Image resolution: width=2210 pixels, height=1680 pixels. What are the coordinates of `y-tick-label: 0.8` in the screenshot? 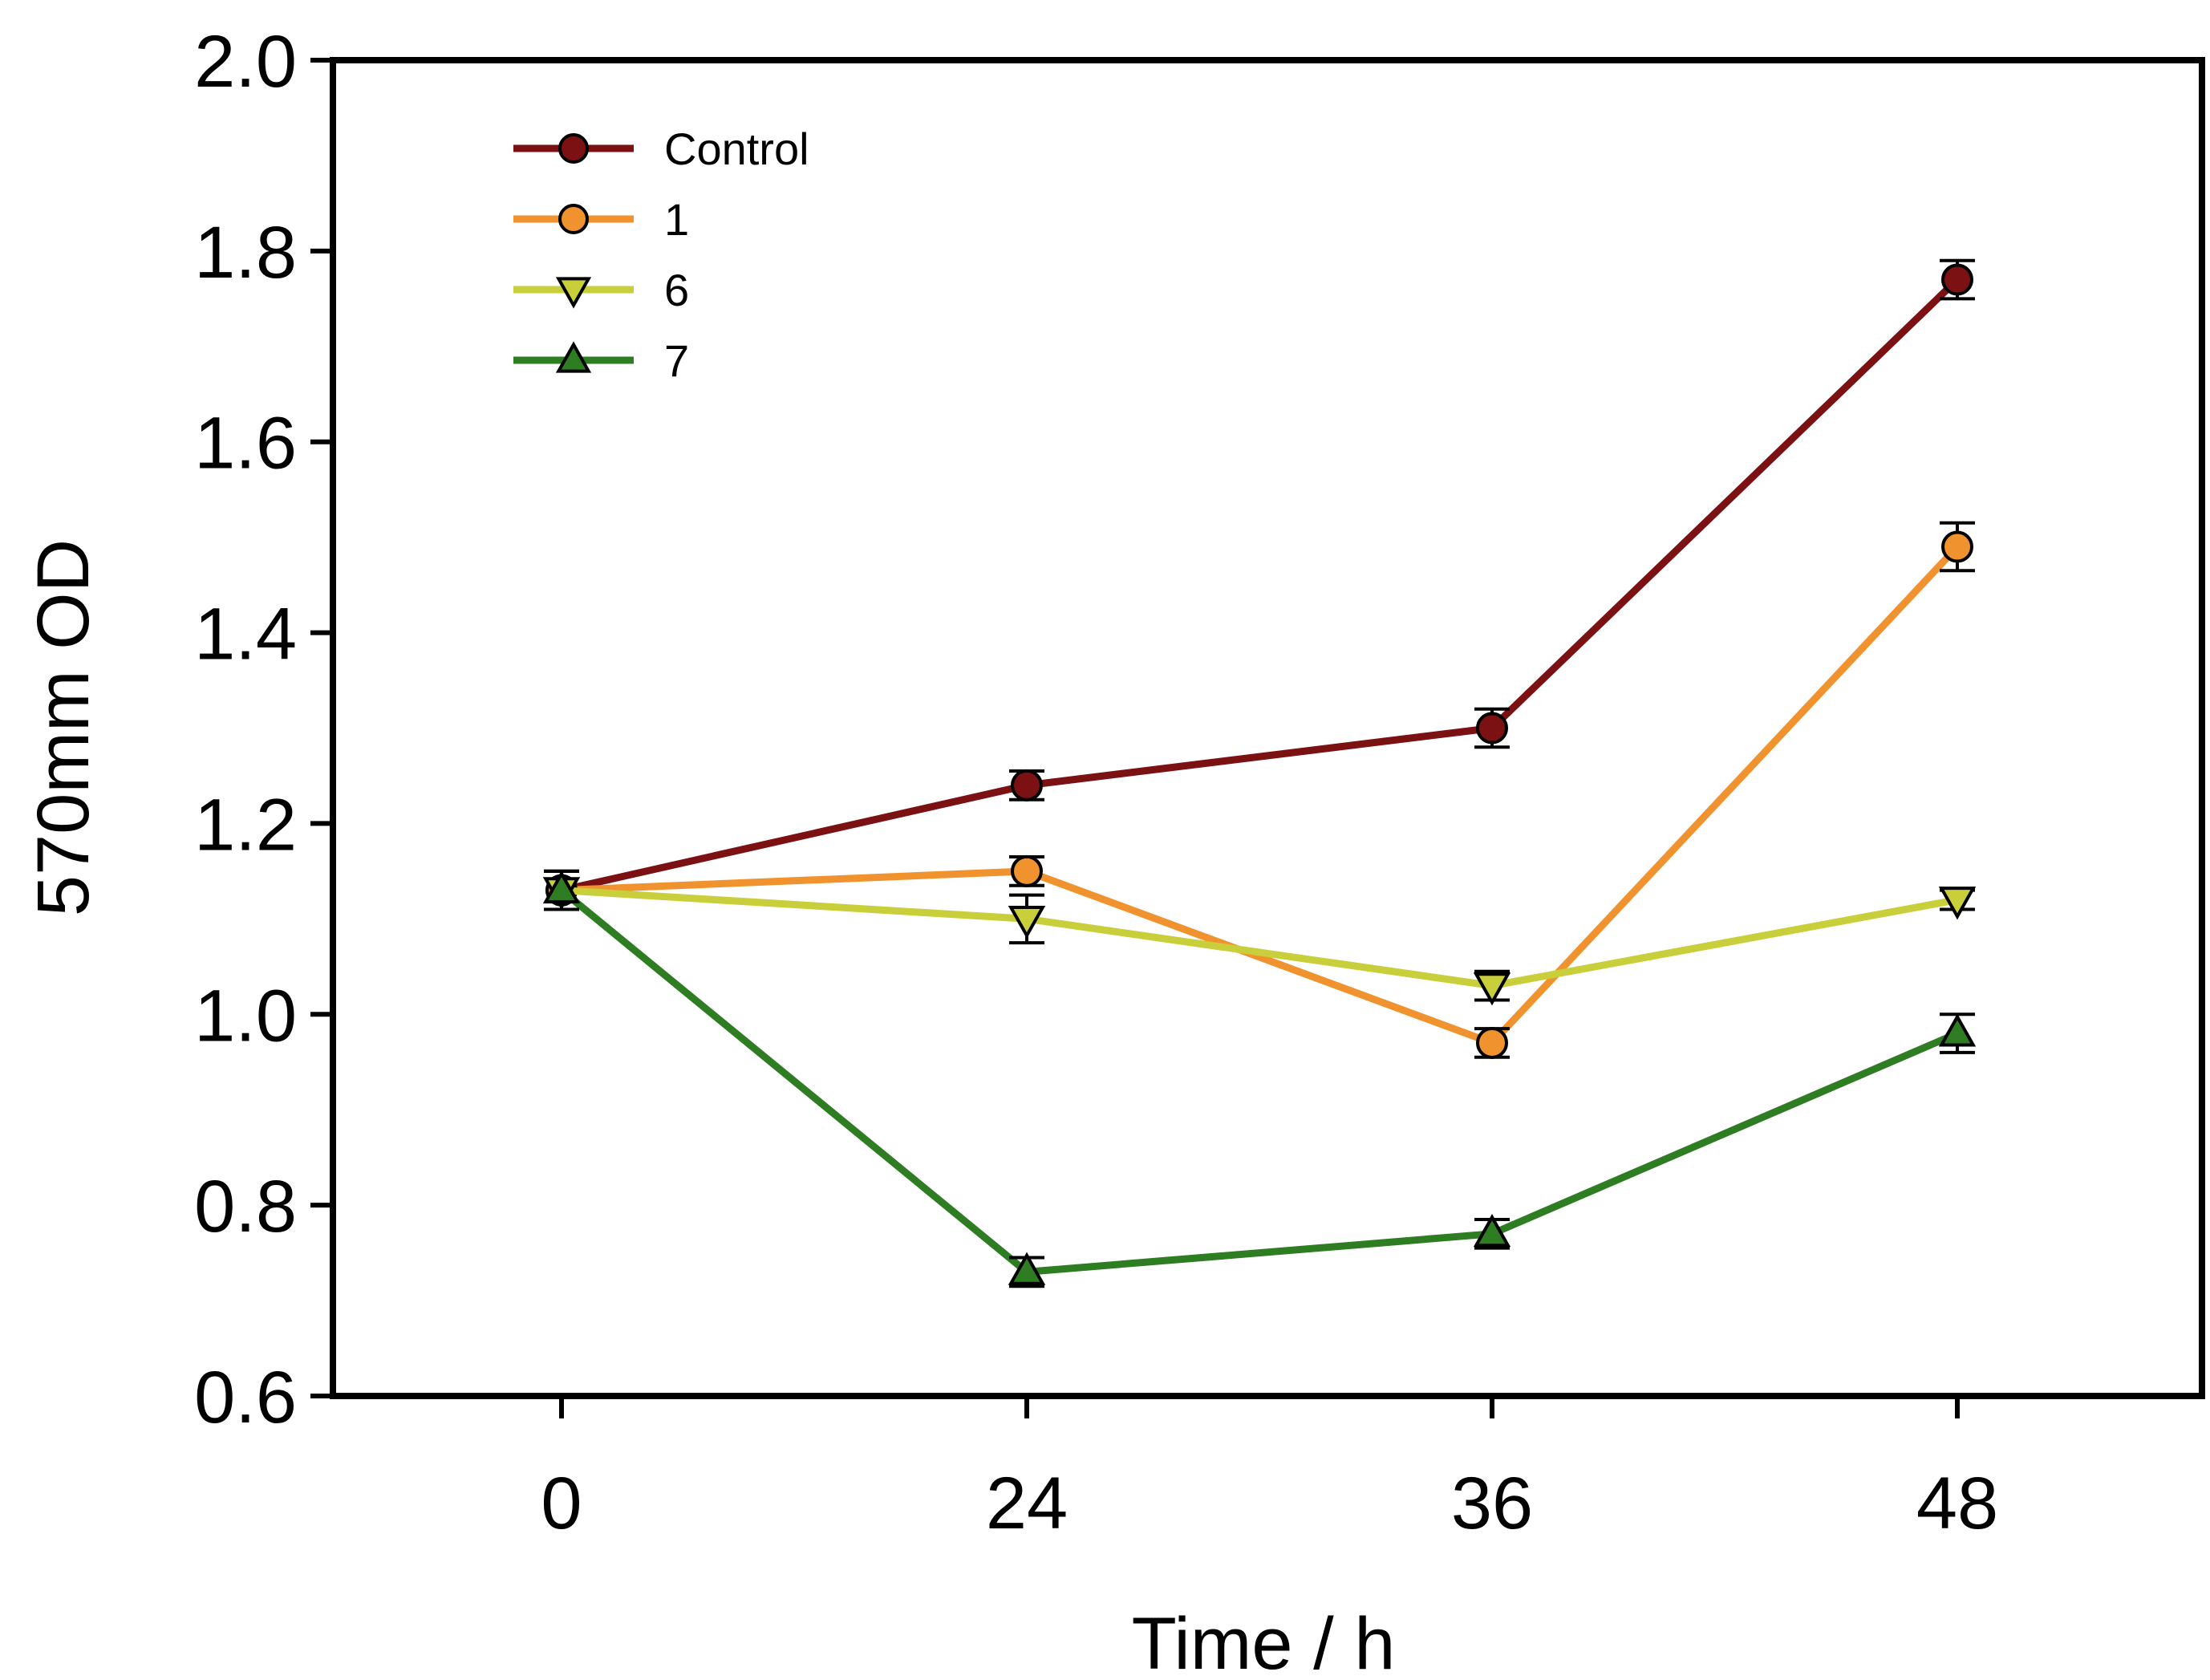 It's located at (245, 1207).